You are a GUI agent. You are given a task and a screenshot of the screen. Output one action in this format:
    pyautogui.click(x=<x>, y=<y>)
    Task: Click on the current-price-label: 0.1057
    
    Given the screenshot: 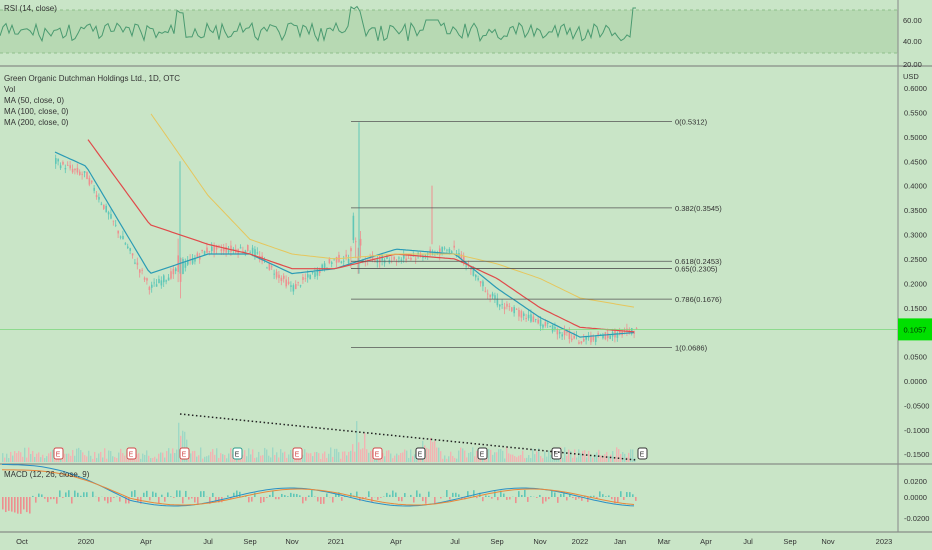 What is the action you would take?
    pyautogui.click(x=915, y=329)
    